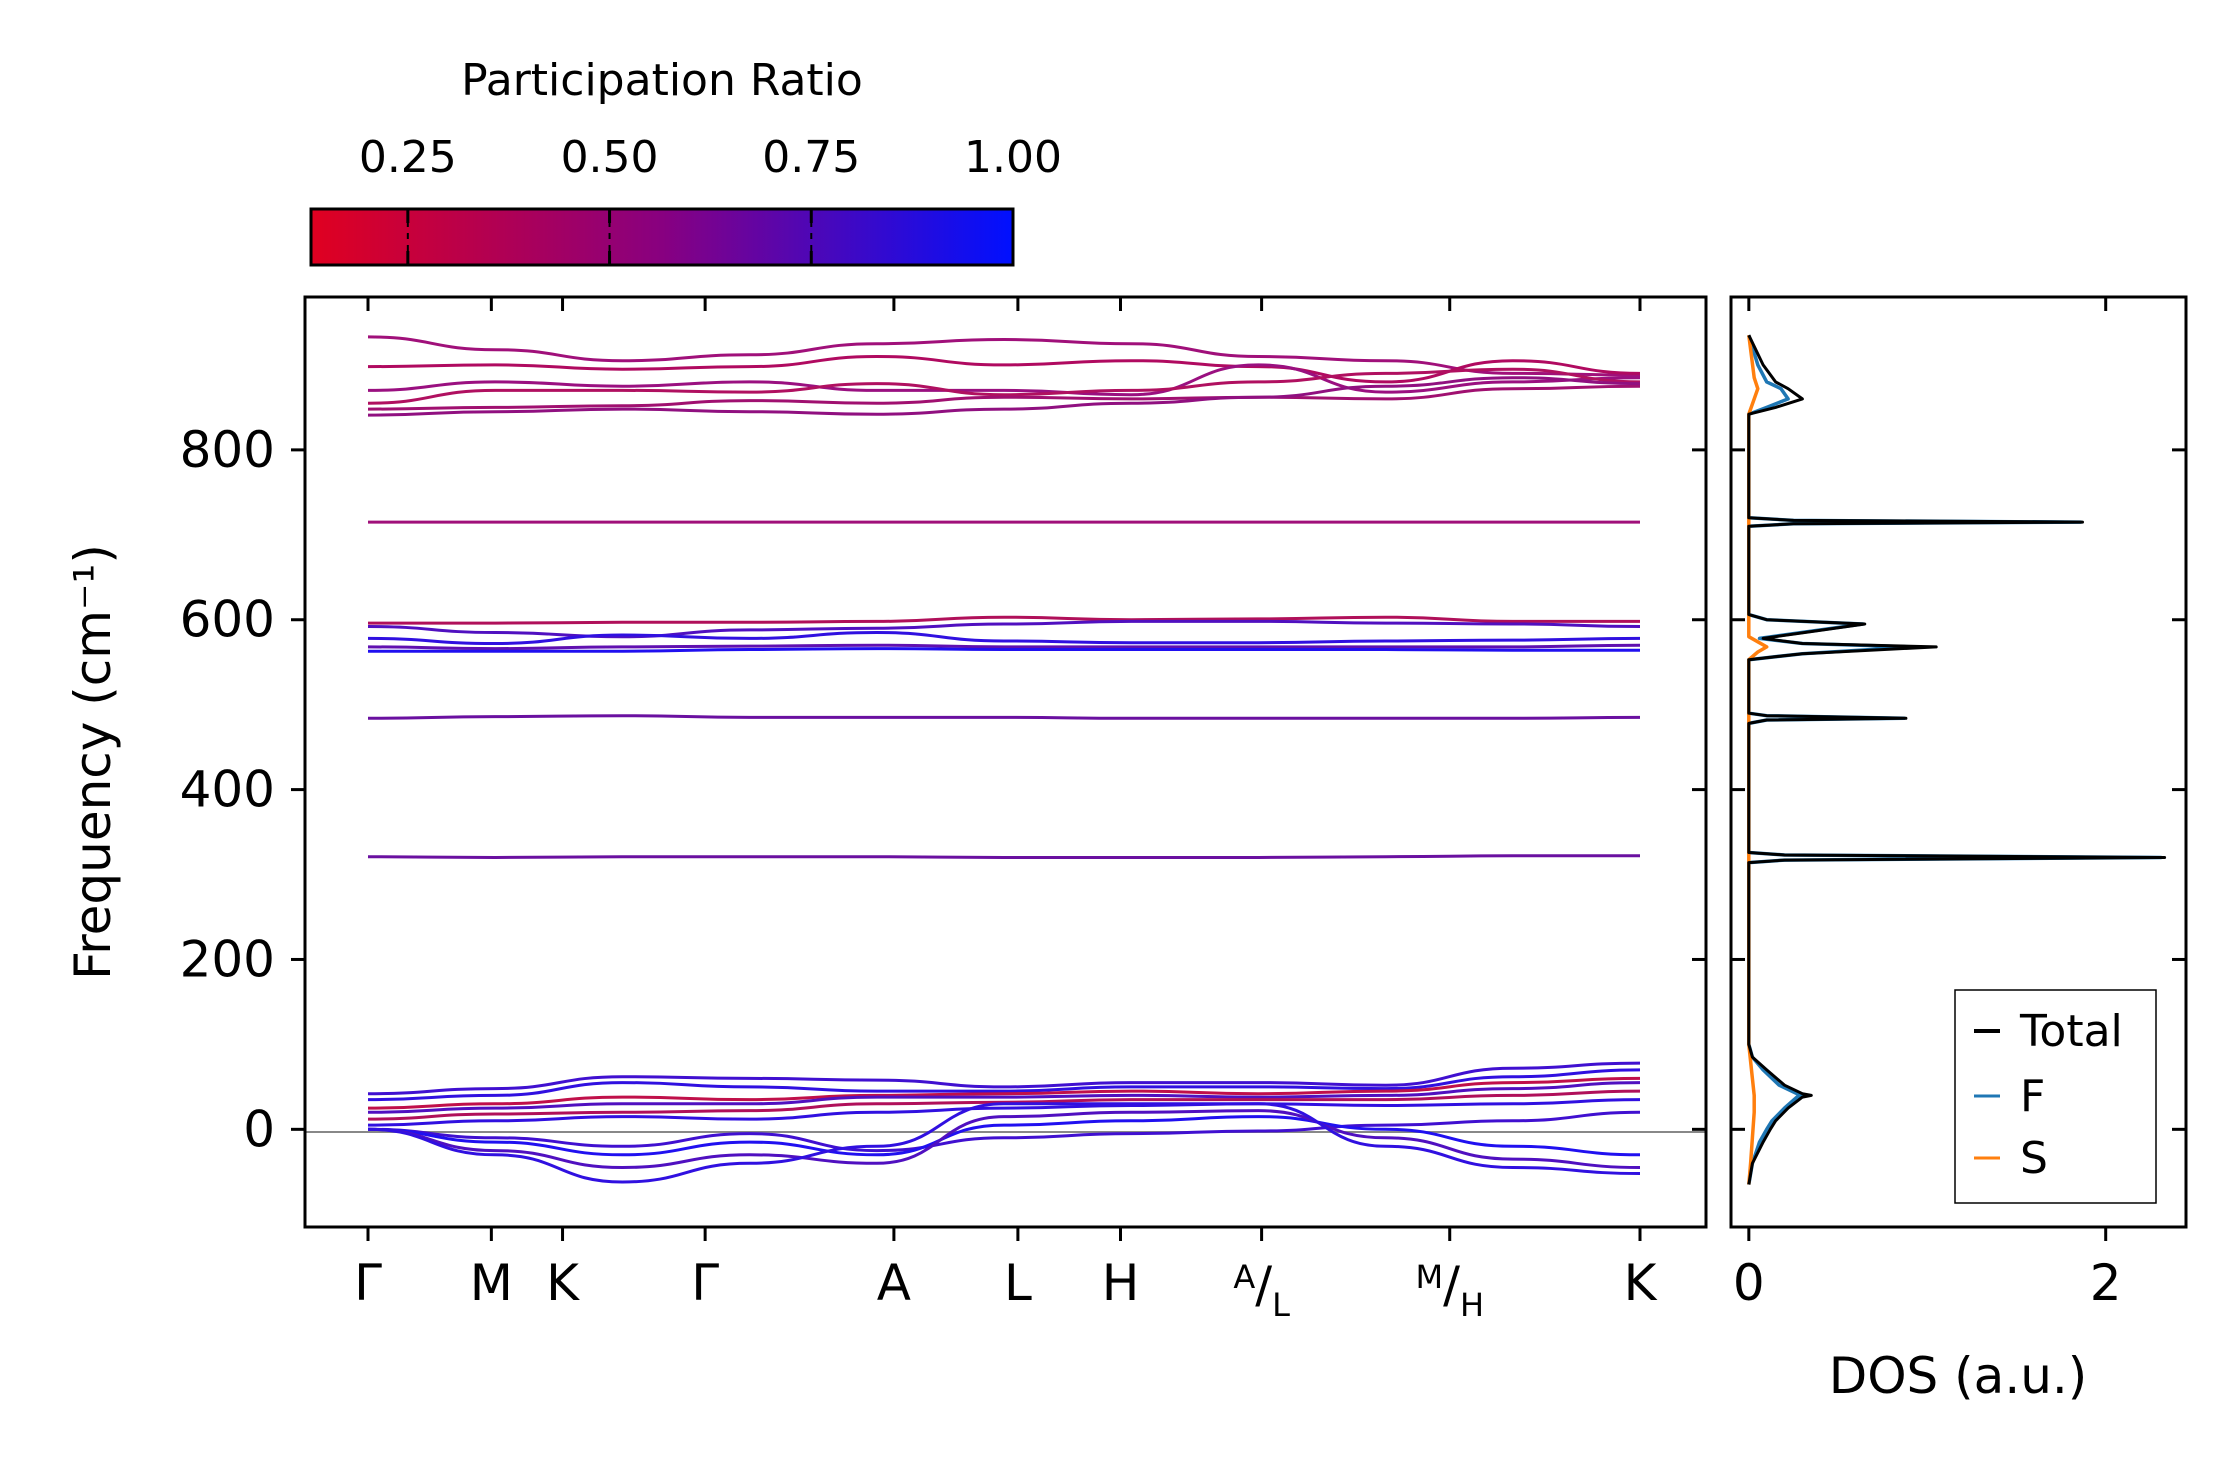 The height and width of the screenshot is (1459, 2222). What do you see at coordinates (1013, 157) in the screenshot?
I see `colorbar-tick-label: 1.00` at bounding box center [1013, 157].